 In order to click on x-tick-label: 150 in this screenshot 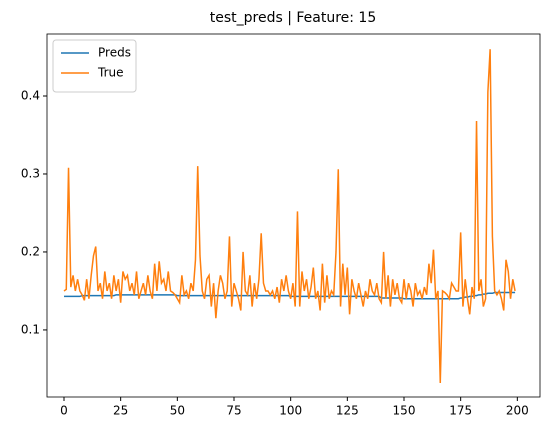, I will do `click(404, 411)`.